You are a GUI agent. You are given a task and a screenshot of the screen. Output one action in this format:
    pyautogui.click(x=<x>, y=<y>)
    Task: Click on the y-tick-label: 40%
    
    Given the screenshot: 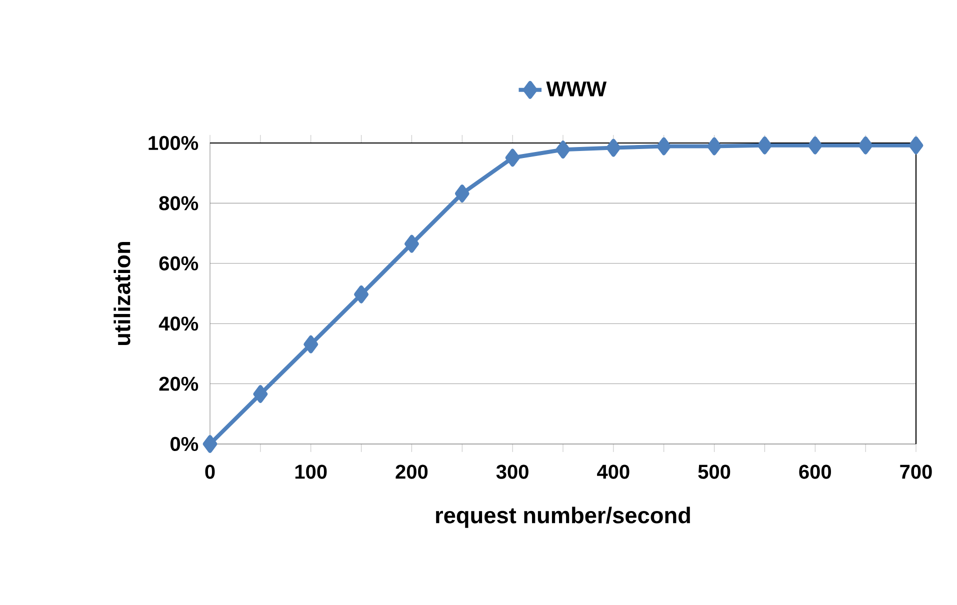 What is the action you would take?
    pyautogui.click(x=178, y=323)
    